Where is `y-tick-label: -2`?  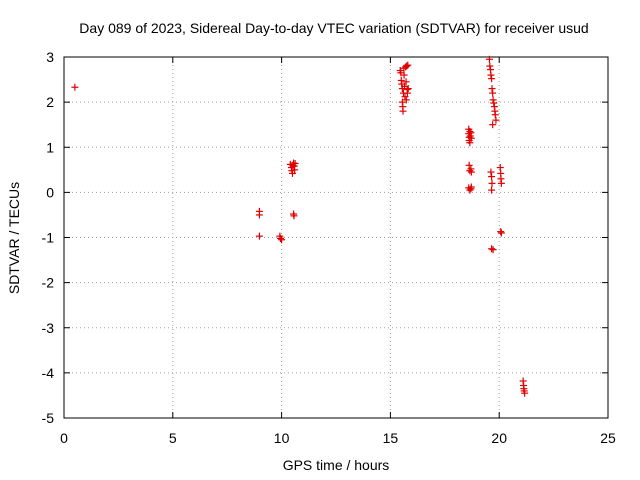 y-tick-label: -2 is located at coordinates (48, 283).